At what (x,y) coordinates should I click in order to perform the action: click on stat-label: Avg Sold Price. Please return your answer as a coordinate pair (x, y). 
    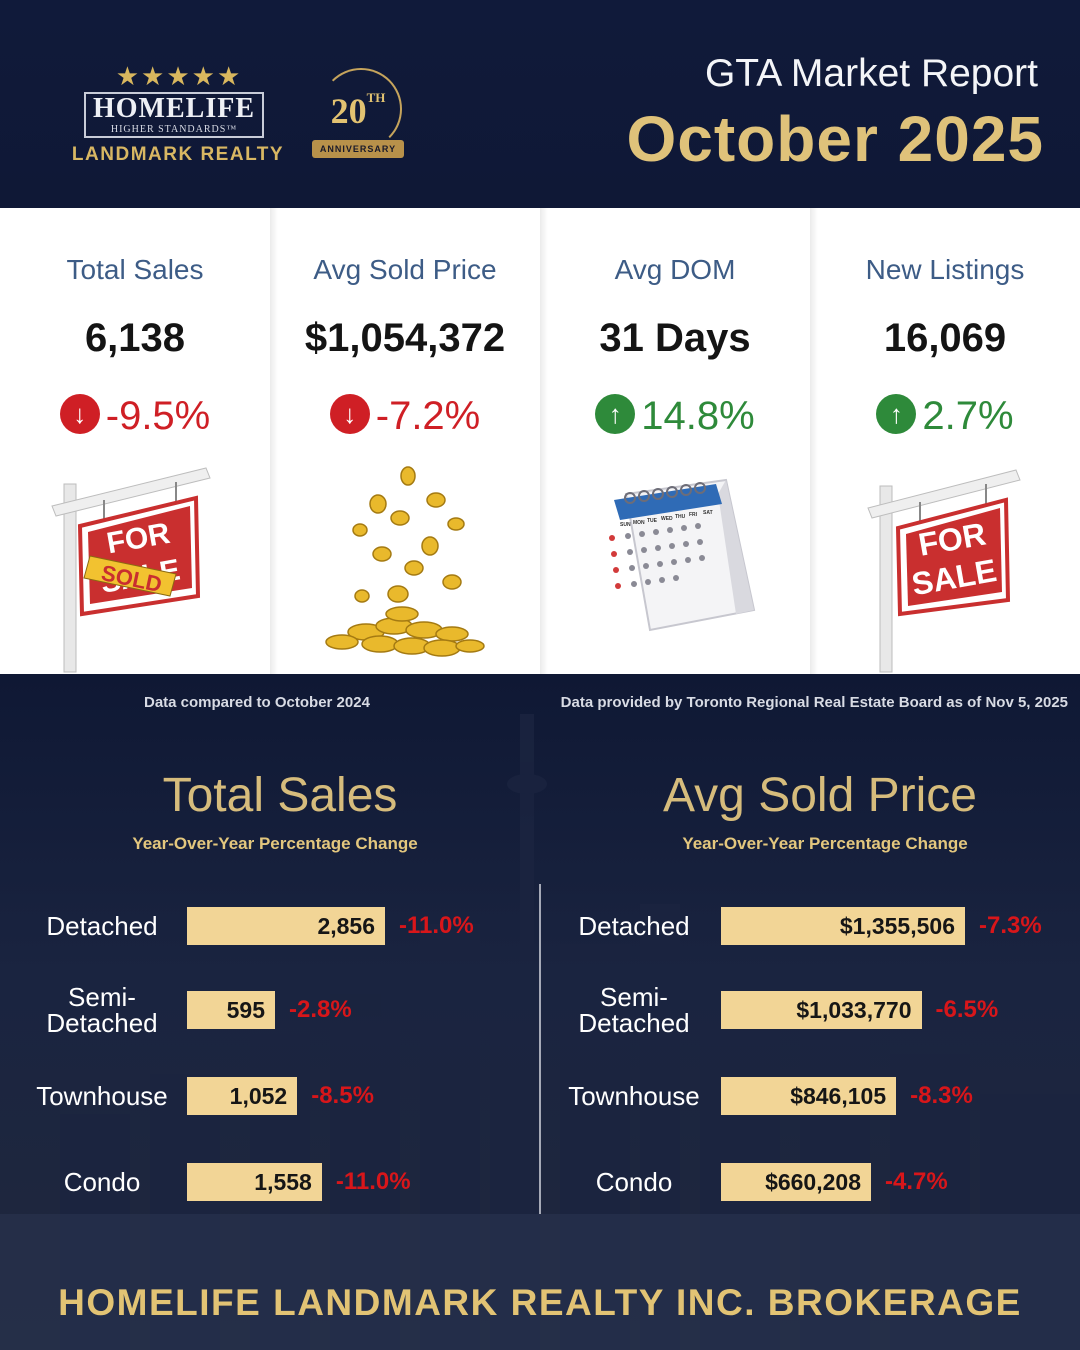
    Looking at the image, I should click on (405, 269).